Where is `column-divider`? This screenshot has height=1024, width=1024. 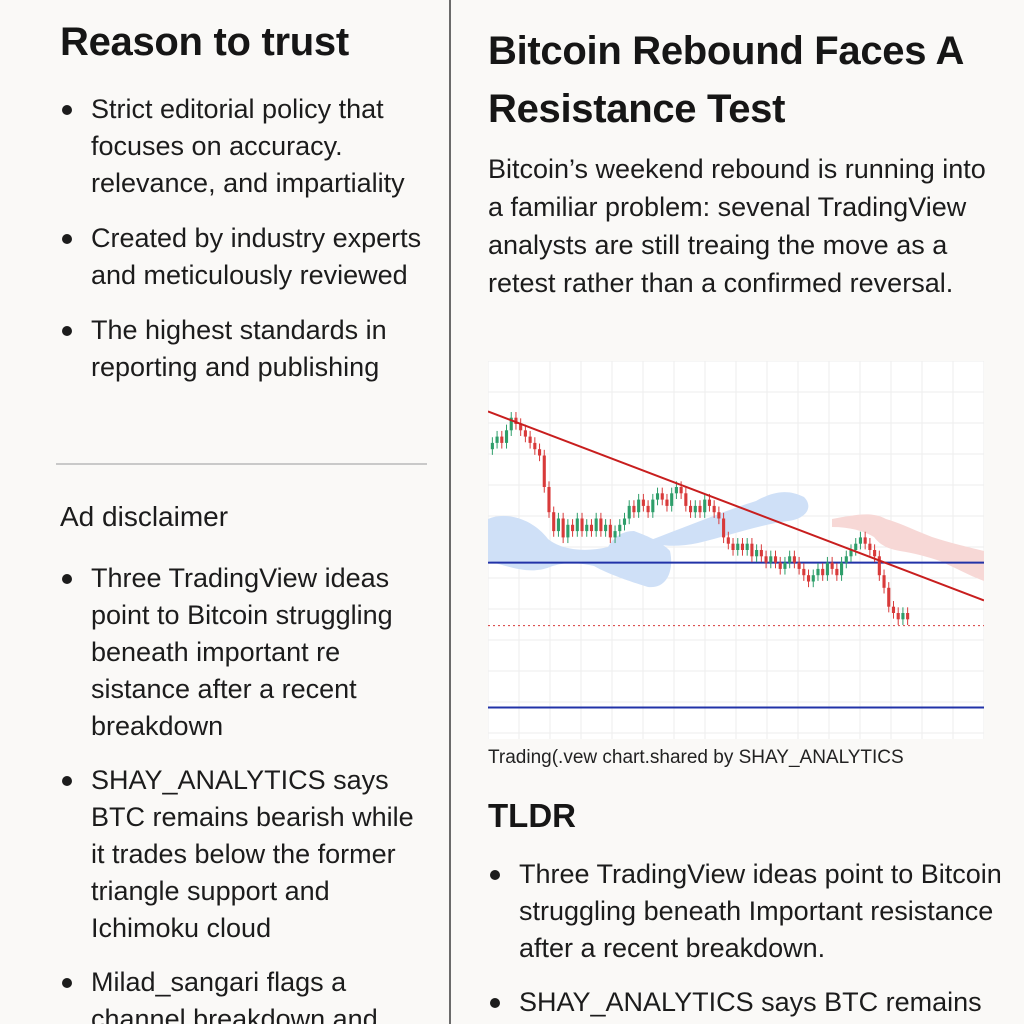 column-divider is located at coordinates (450, 512).